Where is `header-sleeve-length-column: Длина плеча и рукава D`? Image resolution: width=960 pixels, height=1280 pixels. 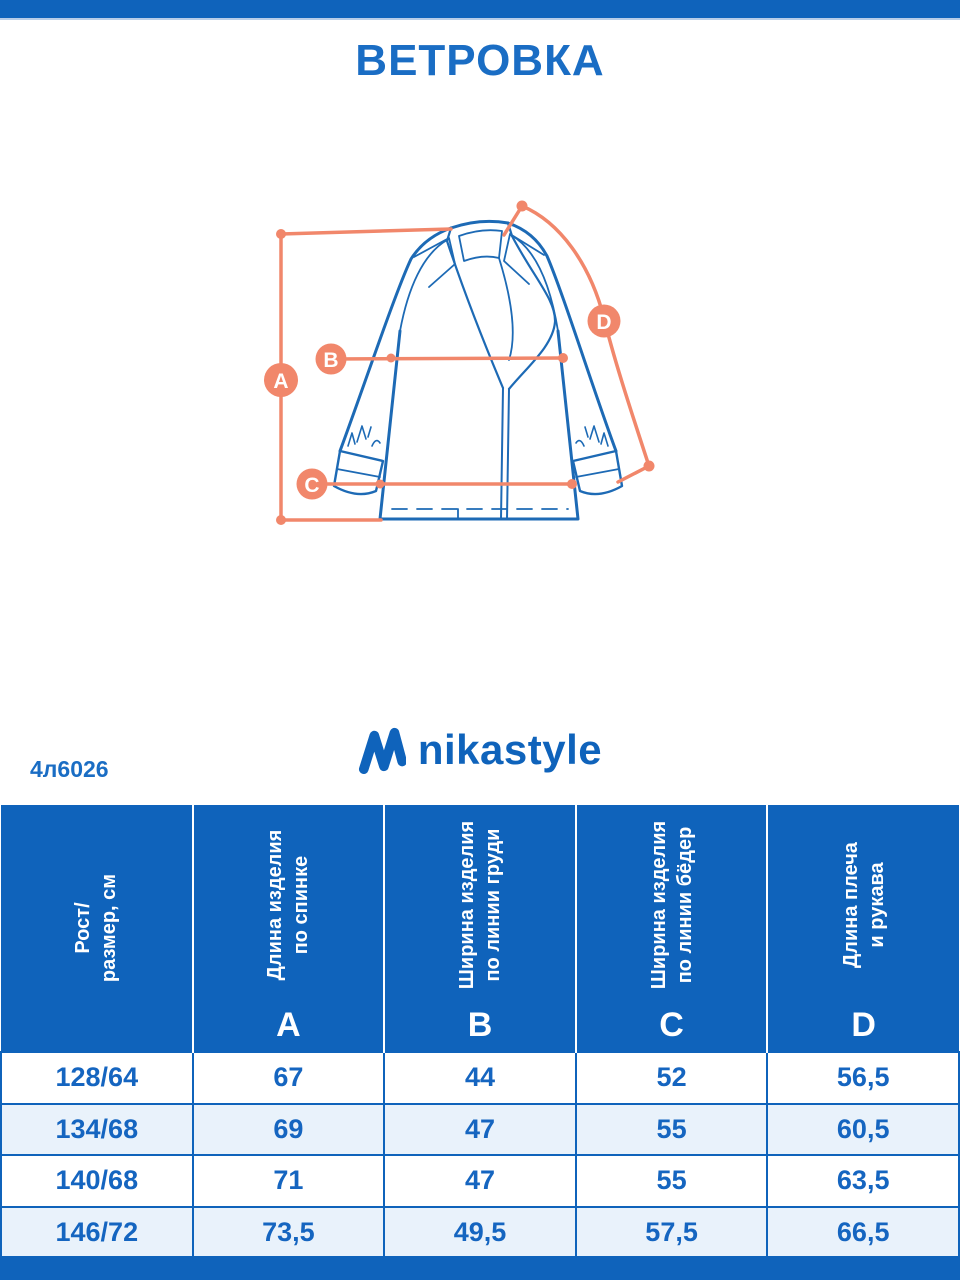 header-sleeve-length-column: Длина плеча и рукава D is located at coordinates (862, 928).